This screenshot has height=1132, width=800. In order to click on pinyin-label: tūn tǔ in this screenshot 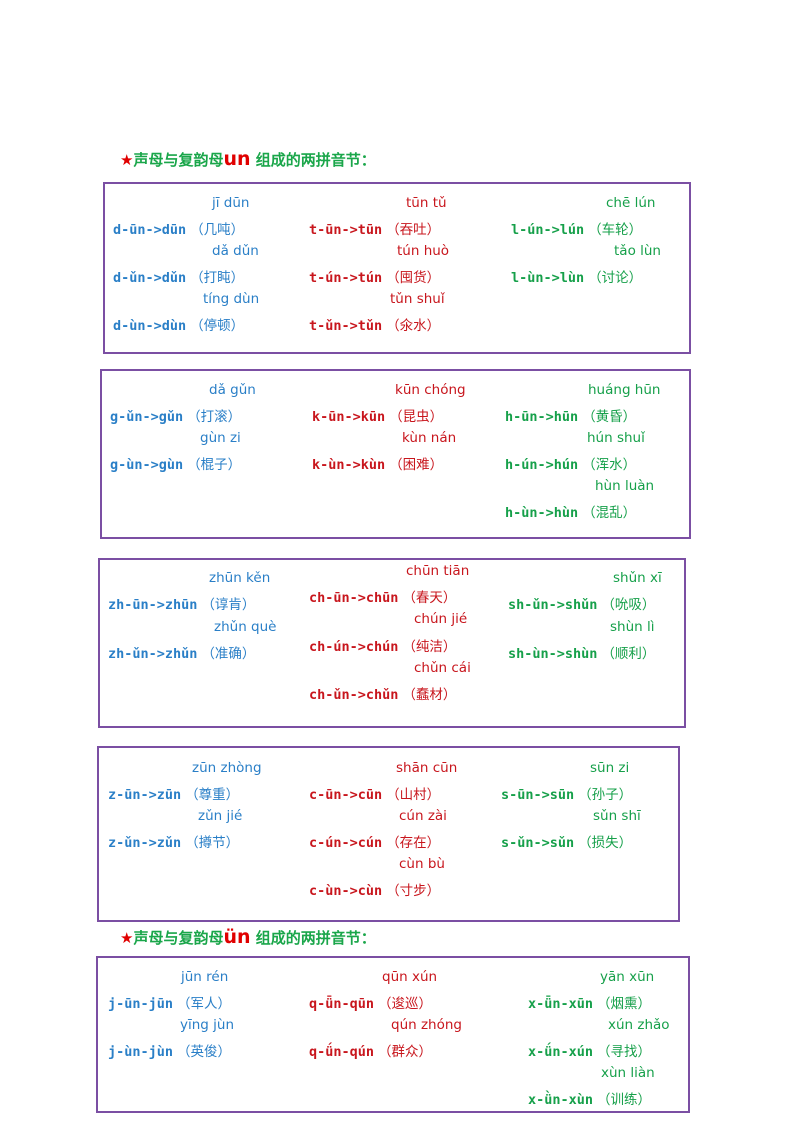, I will do `click(426, 203)`.